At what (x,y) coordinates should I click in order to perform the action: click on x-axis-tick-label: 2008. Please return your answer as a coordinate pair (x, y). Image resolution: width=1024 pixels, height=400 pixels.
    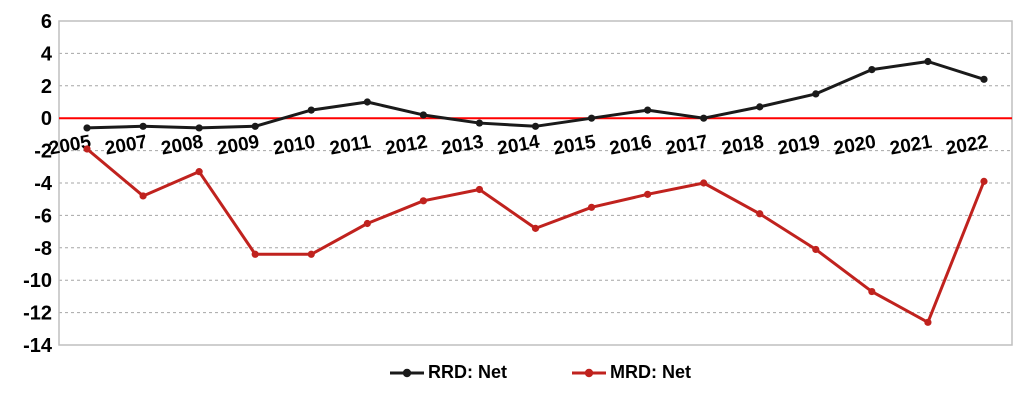
    Looking at the image, I should click on (182, 146).